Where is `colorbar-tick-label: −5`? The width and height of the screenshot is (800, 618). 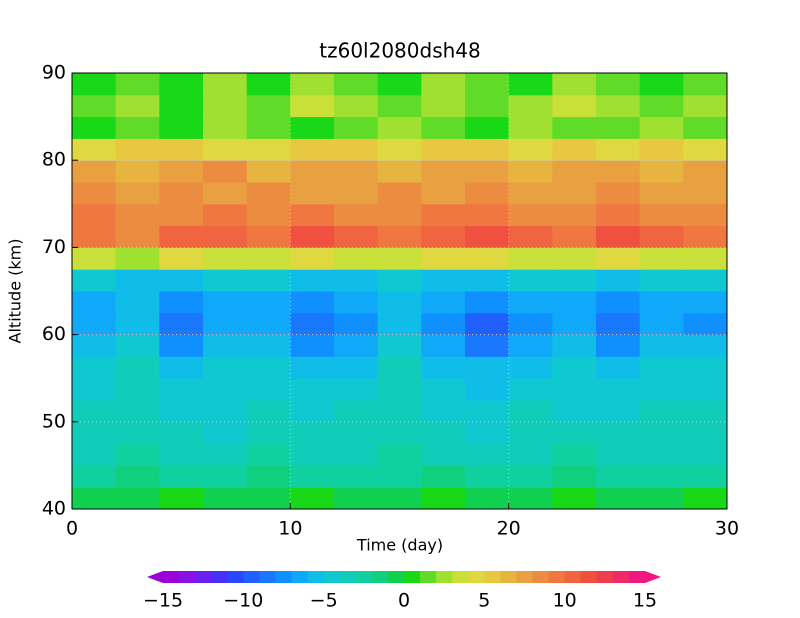 colorbar-tick-label: −5 is located at coordinates (324, 601).